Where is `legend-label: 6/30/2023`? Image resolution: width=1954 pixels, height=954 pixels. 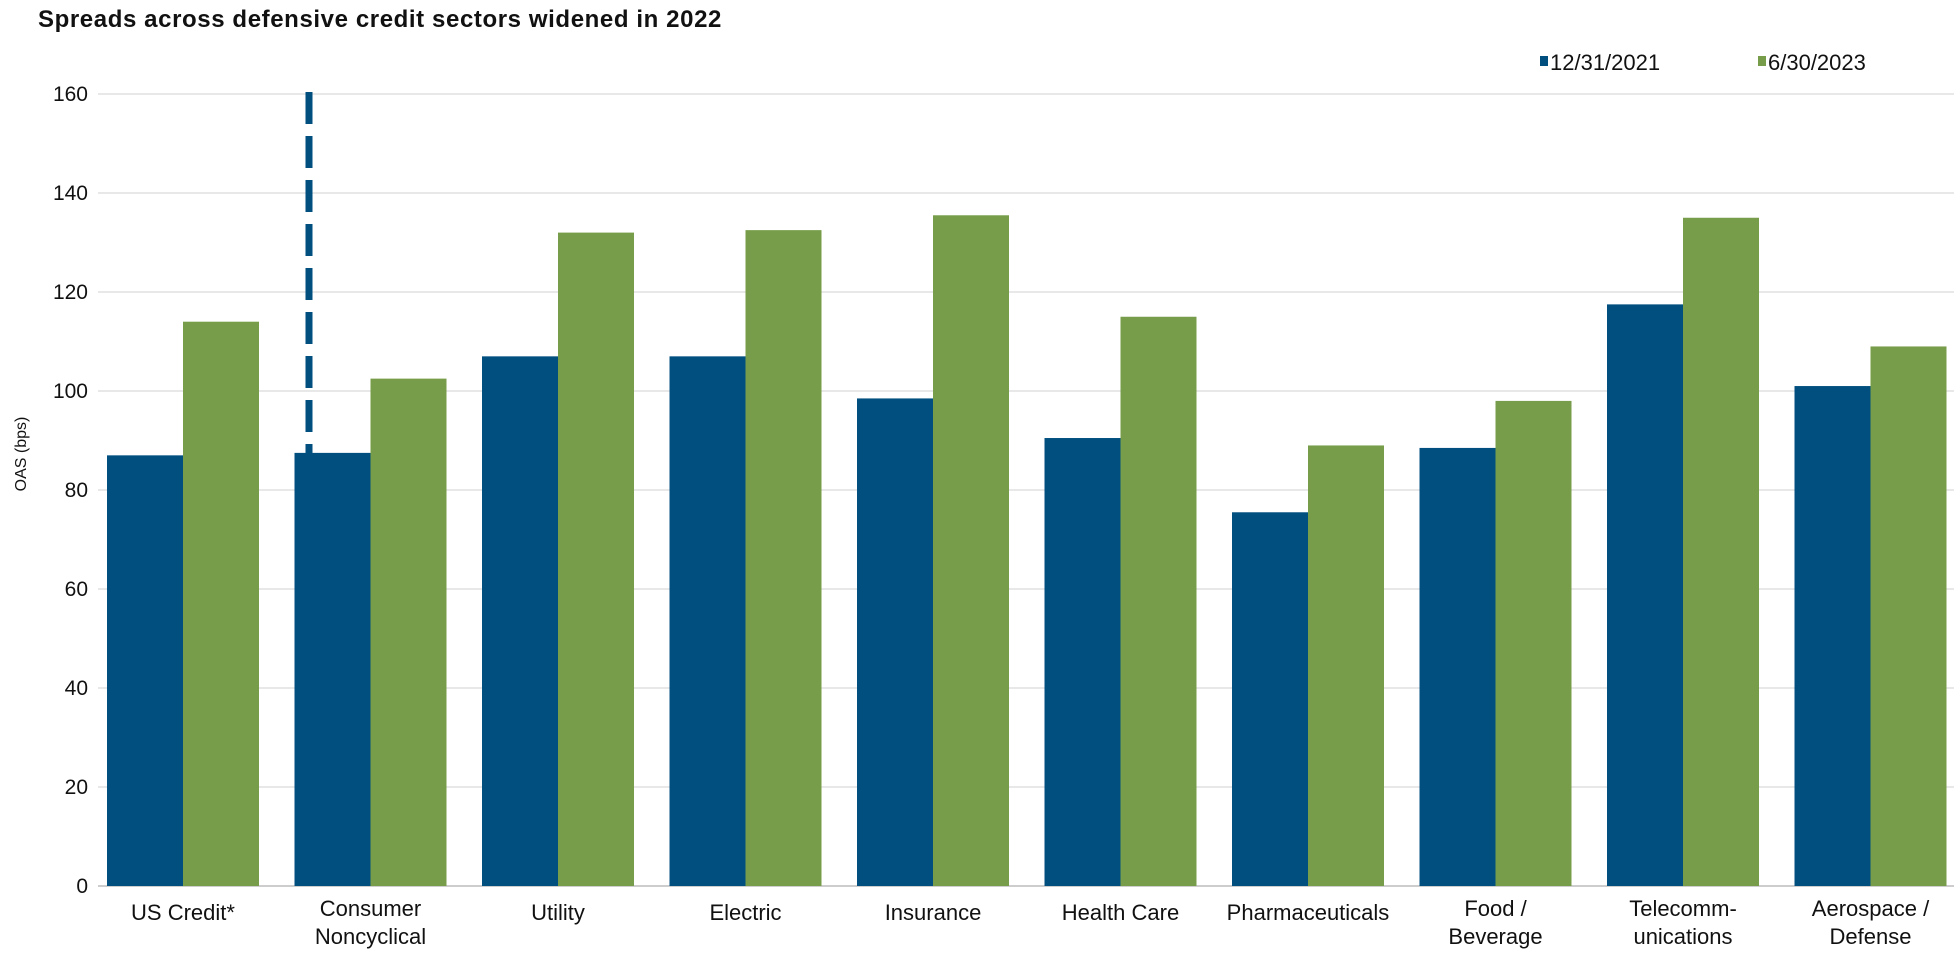
legend-label: 6/30/2023 is located at coordinates (1817, 62).